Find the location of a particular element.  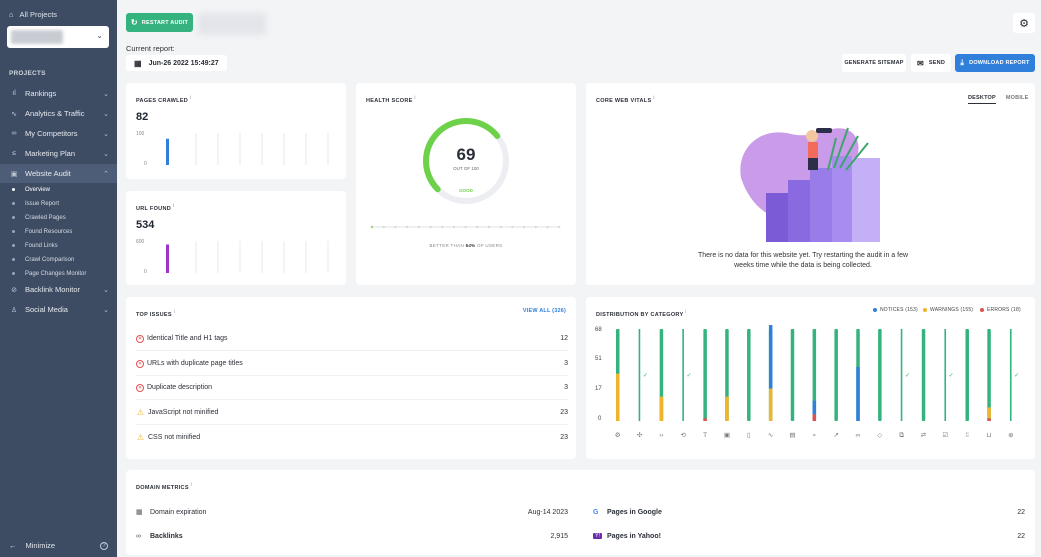

url-found-bar is located at coordinates (167, 258).